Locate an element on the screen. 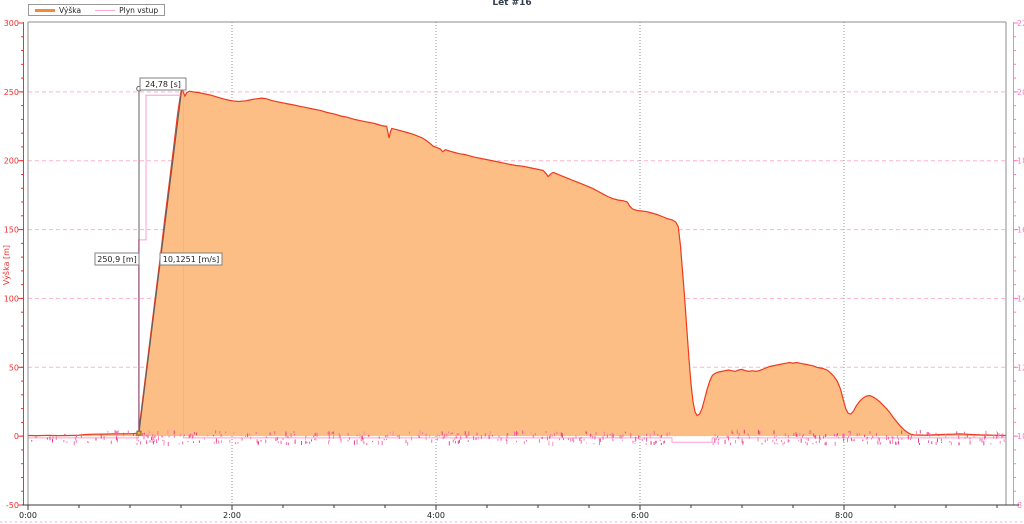 The height and width of the screenshot is (524, 1024). y-left-tick-label: 300 is located at coordinates (11, 23).